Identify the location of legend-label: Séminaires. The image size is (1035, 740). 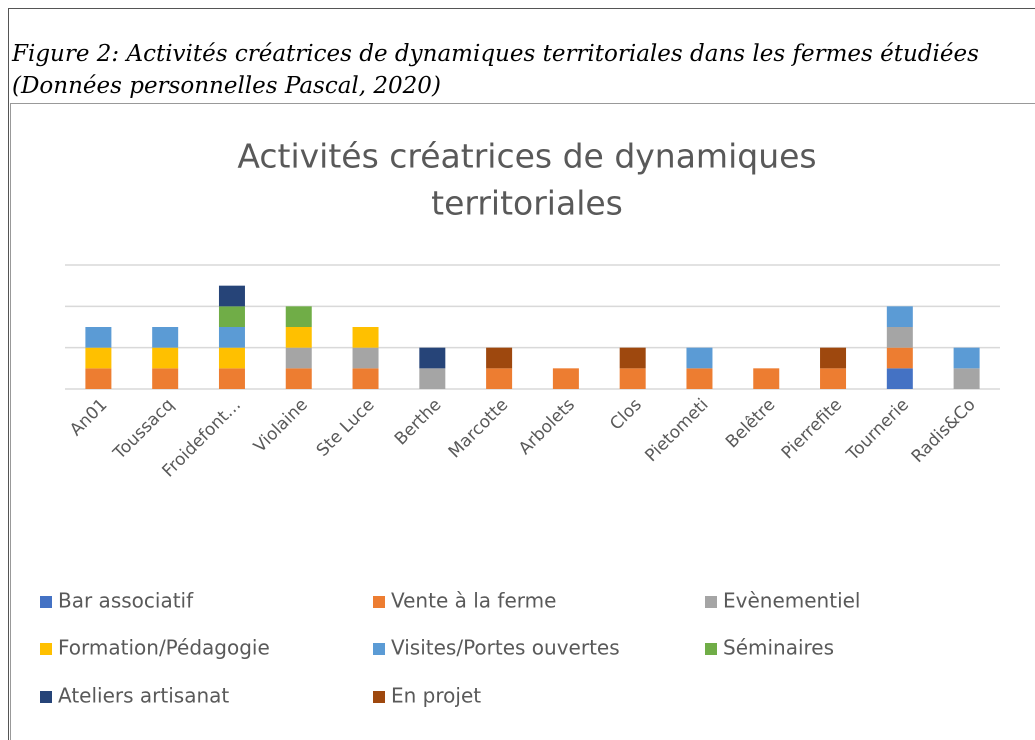
(778, 648).